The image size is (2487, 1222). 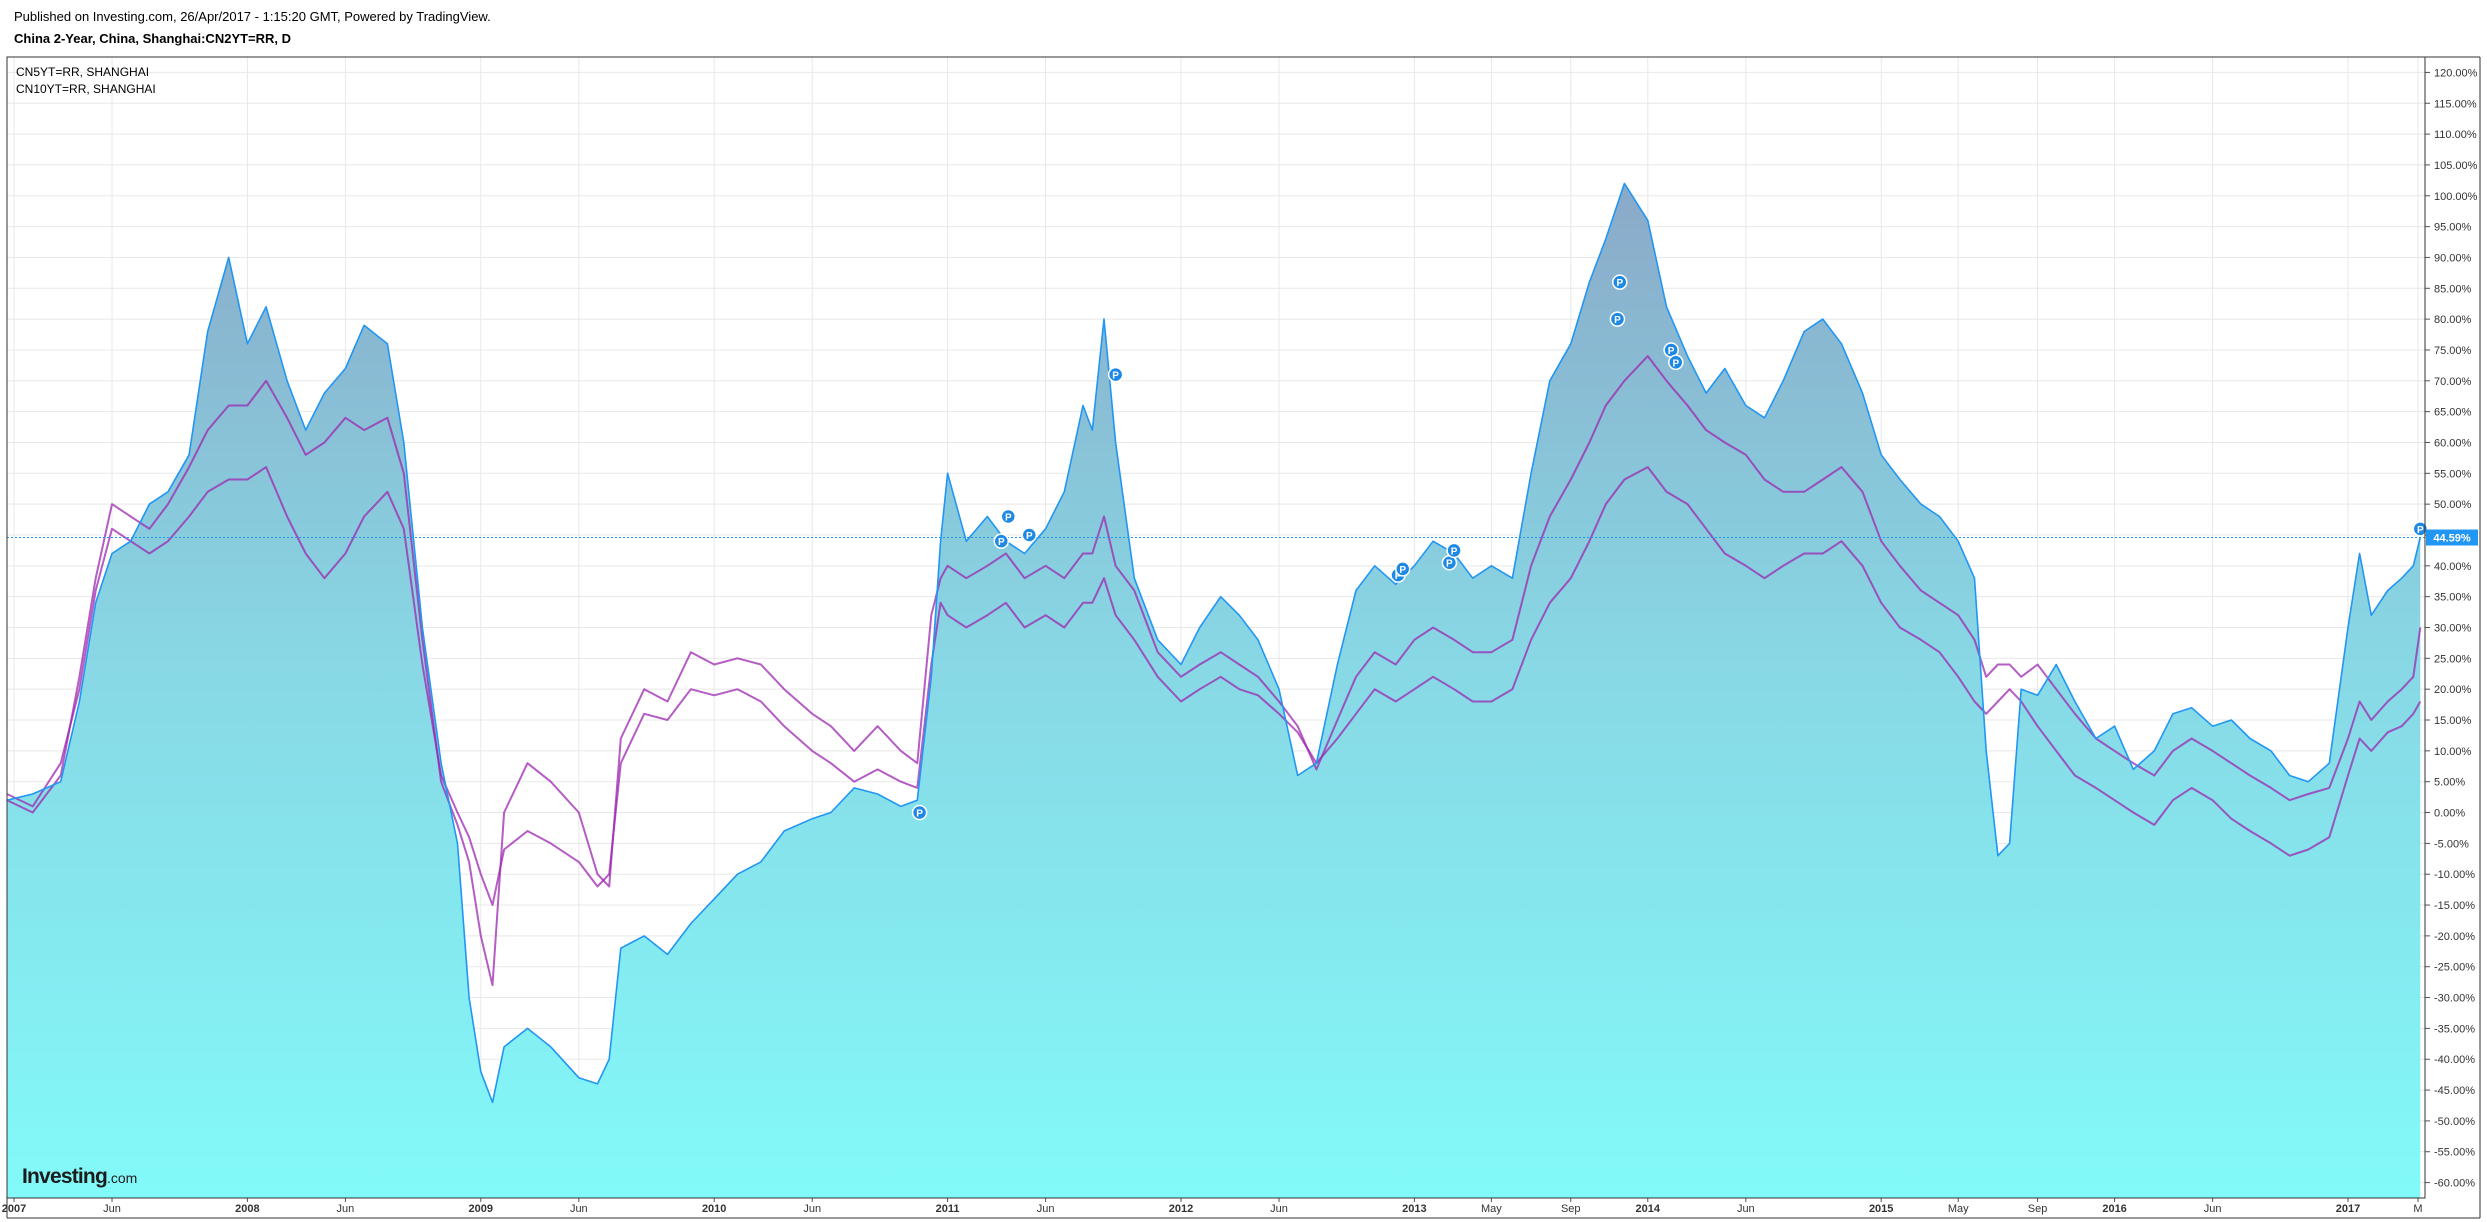 I want to click on y-tick-label: 70.00%, so click(x=2453, y=382).